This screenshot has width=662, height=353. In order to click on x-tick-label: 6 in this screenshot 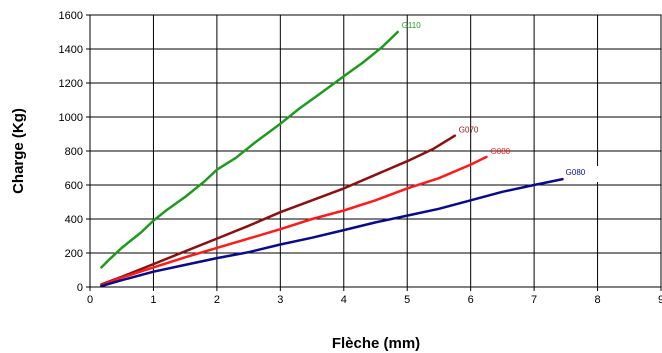, I will do `click(471, 300)`.